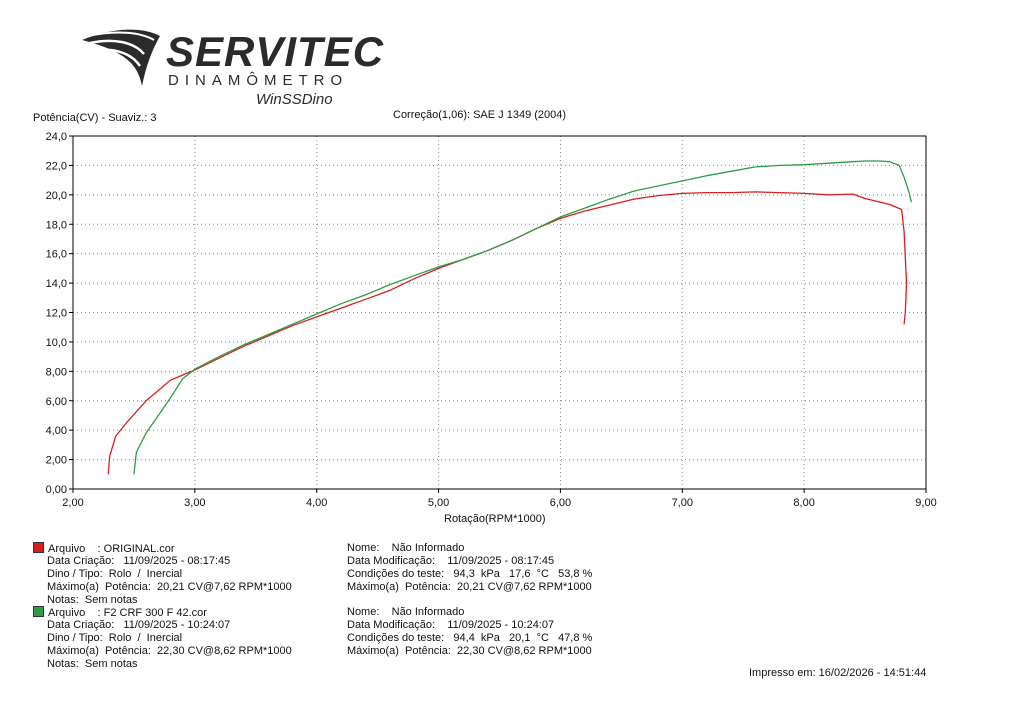  Describe the element at coordinates (56, 196) in the screenshot. I see `y-tick-label: 20,0` at that location.